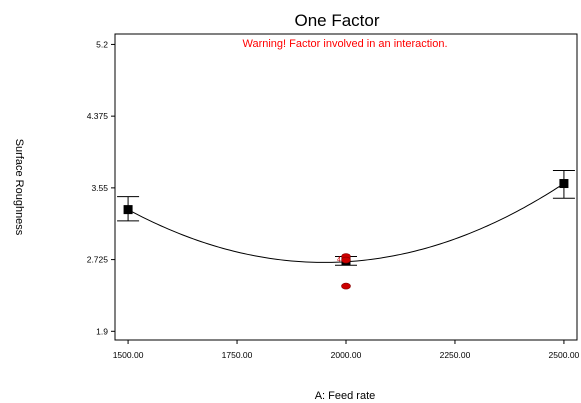  I want to click on y-tick-label-2: 3.55, so click(99, 188).